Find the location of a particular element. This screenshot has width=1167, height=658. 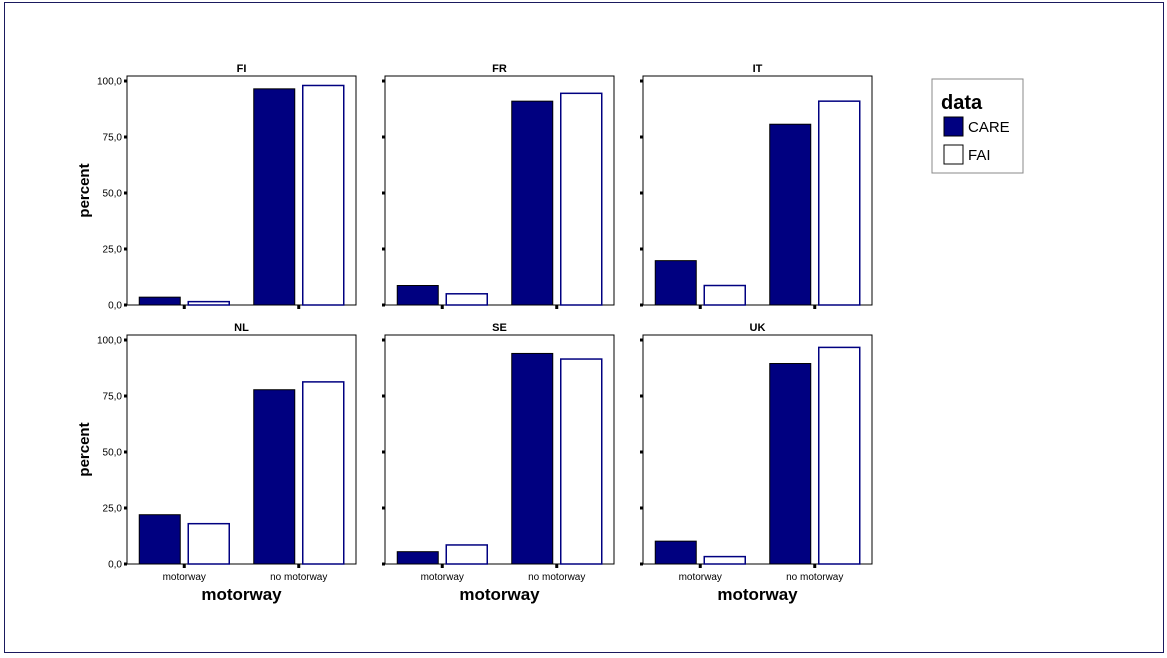

legend: data CARE FAI is located at coordinates (977, 126).